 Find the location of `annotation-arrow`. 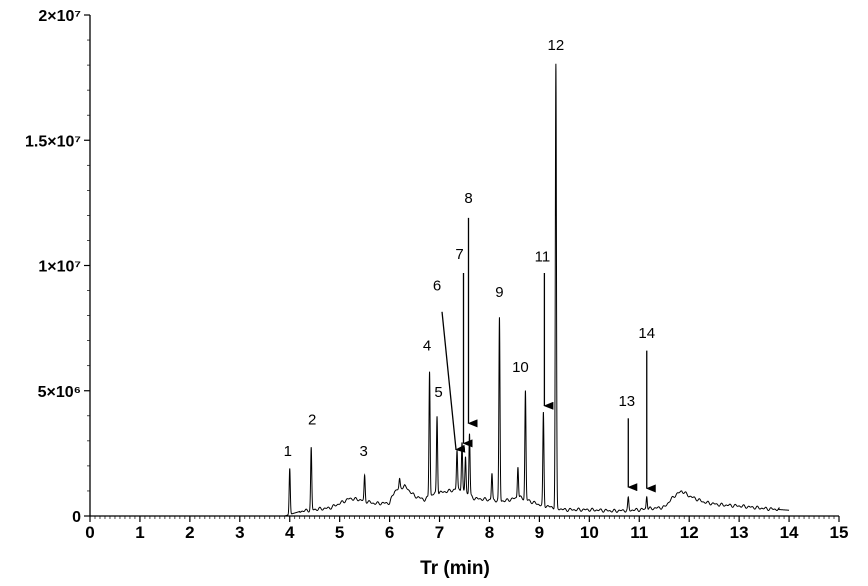

annotation-arrow is located at coordinates (453, 382).